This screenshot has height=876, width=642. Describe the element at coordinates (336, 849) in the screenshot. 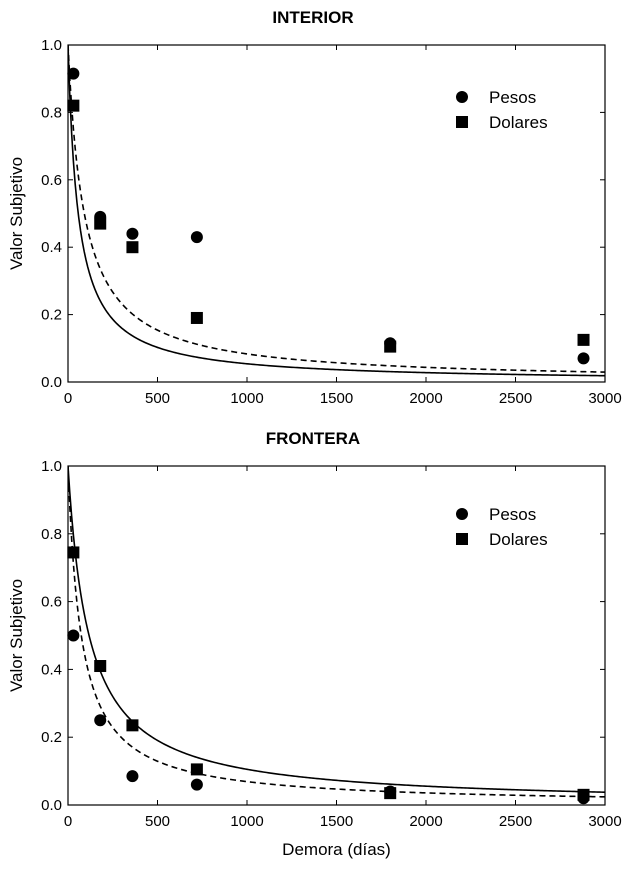

I see `x-axis-label: Demora (días)` at that location.